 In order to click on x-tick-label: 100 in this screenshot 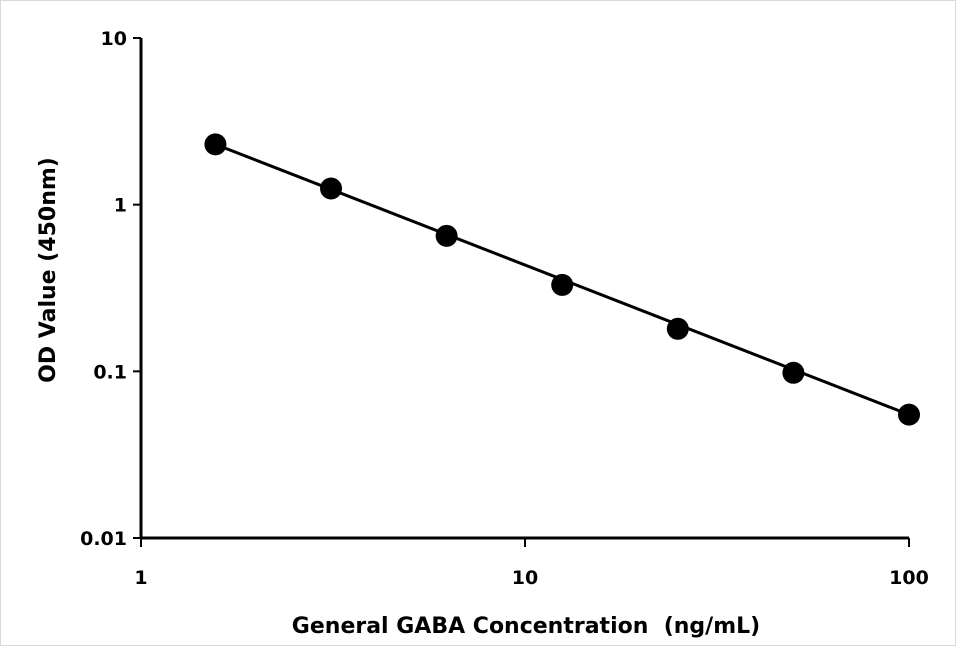, I will do `click(909, 578)`.